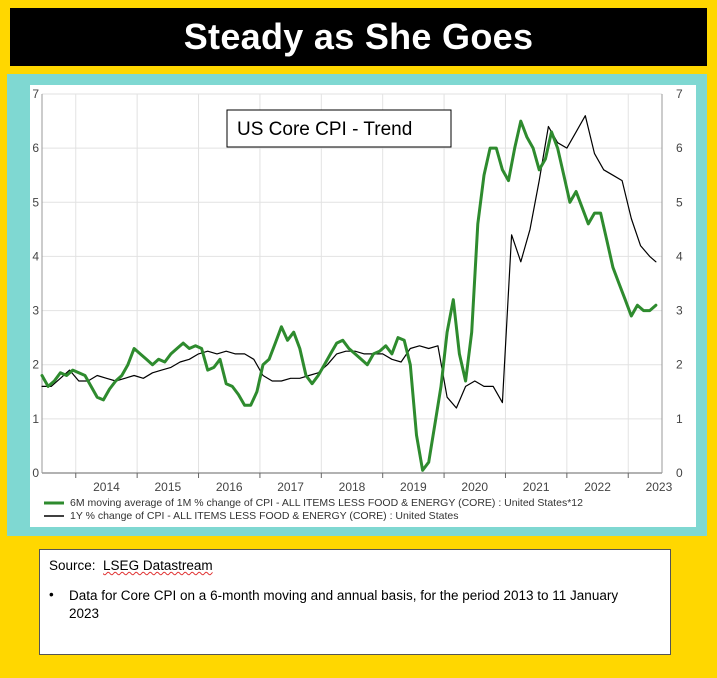 The width and height of the screenshot is (717, 678). I want to click on y-tick-label-right: 2, so click(679, 365).